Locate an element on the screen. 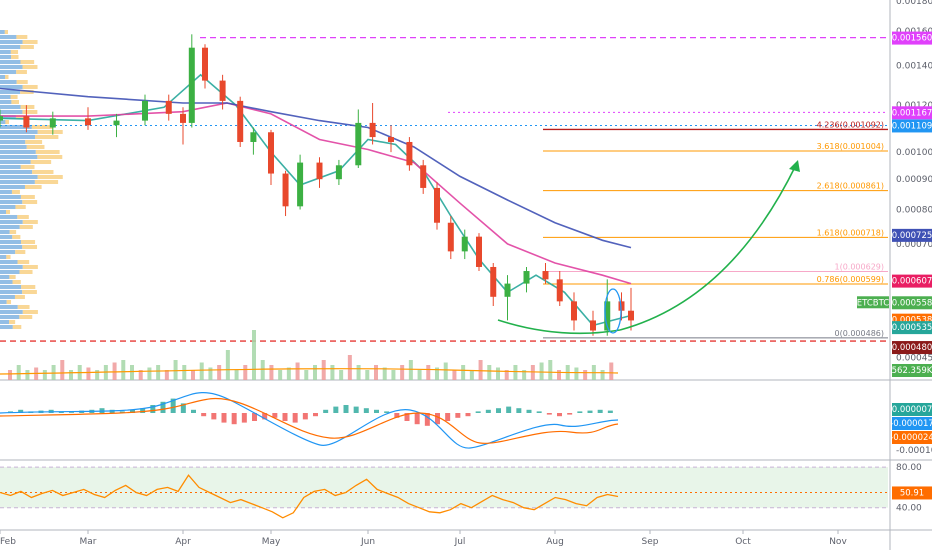 This screenshot has width=932, height=550. rsi-line is located at coordinates (309, 496).